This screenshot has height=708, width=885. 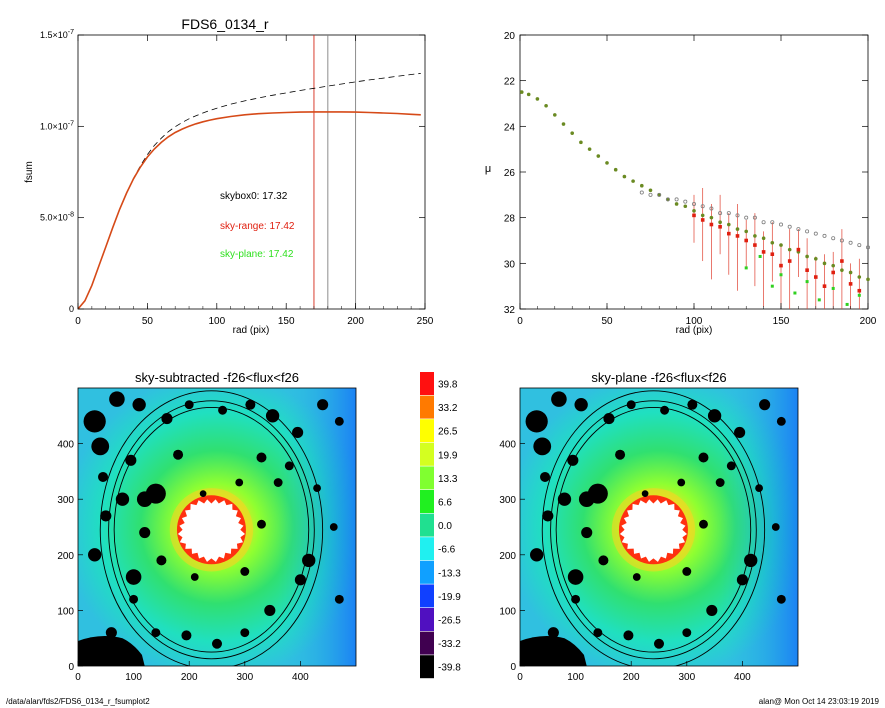 What do you see at coordinates (71, 309) in the screenshot?
I see `fsum-ytick-label: 0` at bounding box center [71, 309].